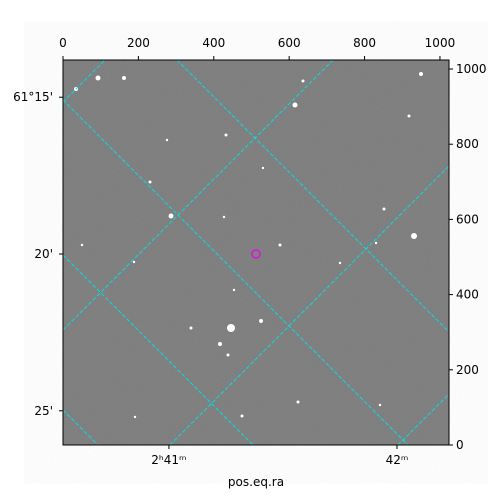 This screenshot has width=500, height=500. I want to click on x-tick-label: 1000, so click(440, 43).